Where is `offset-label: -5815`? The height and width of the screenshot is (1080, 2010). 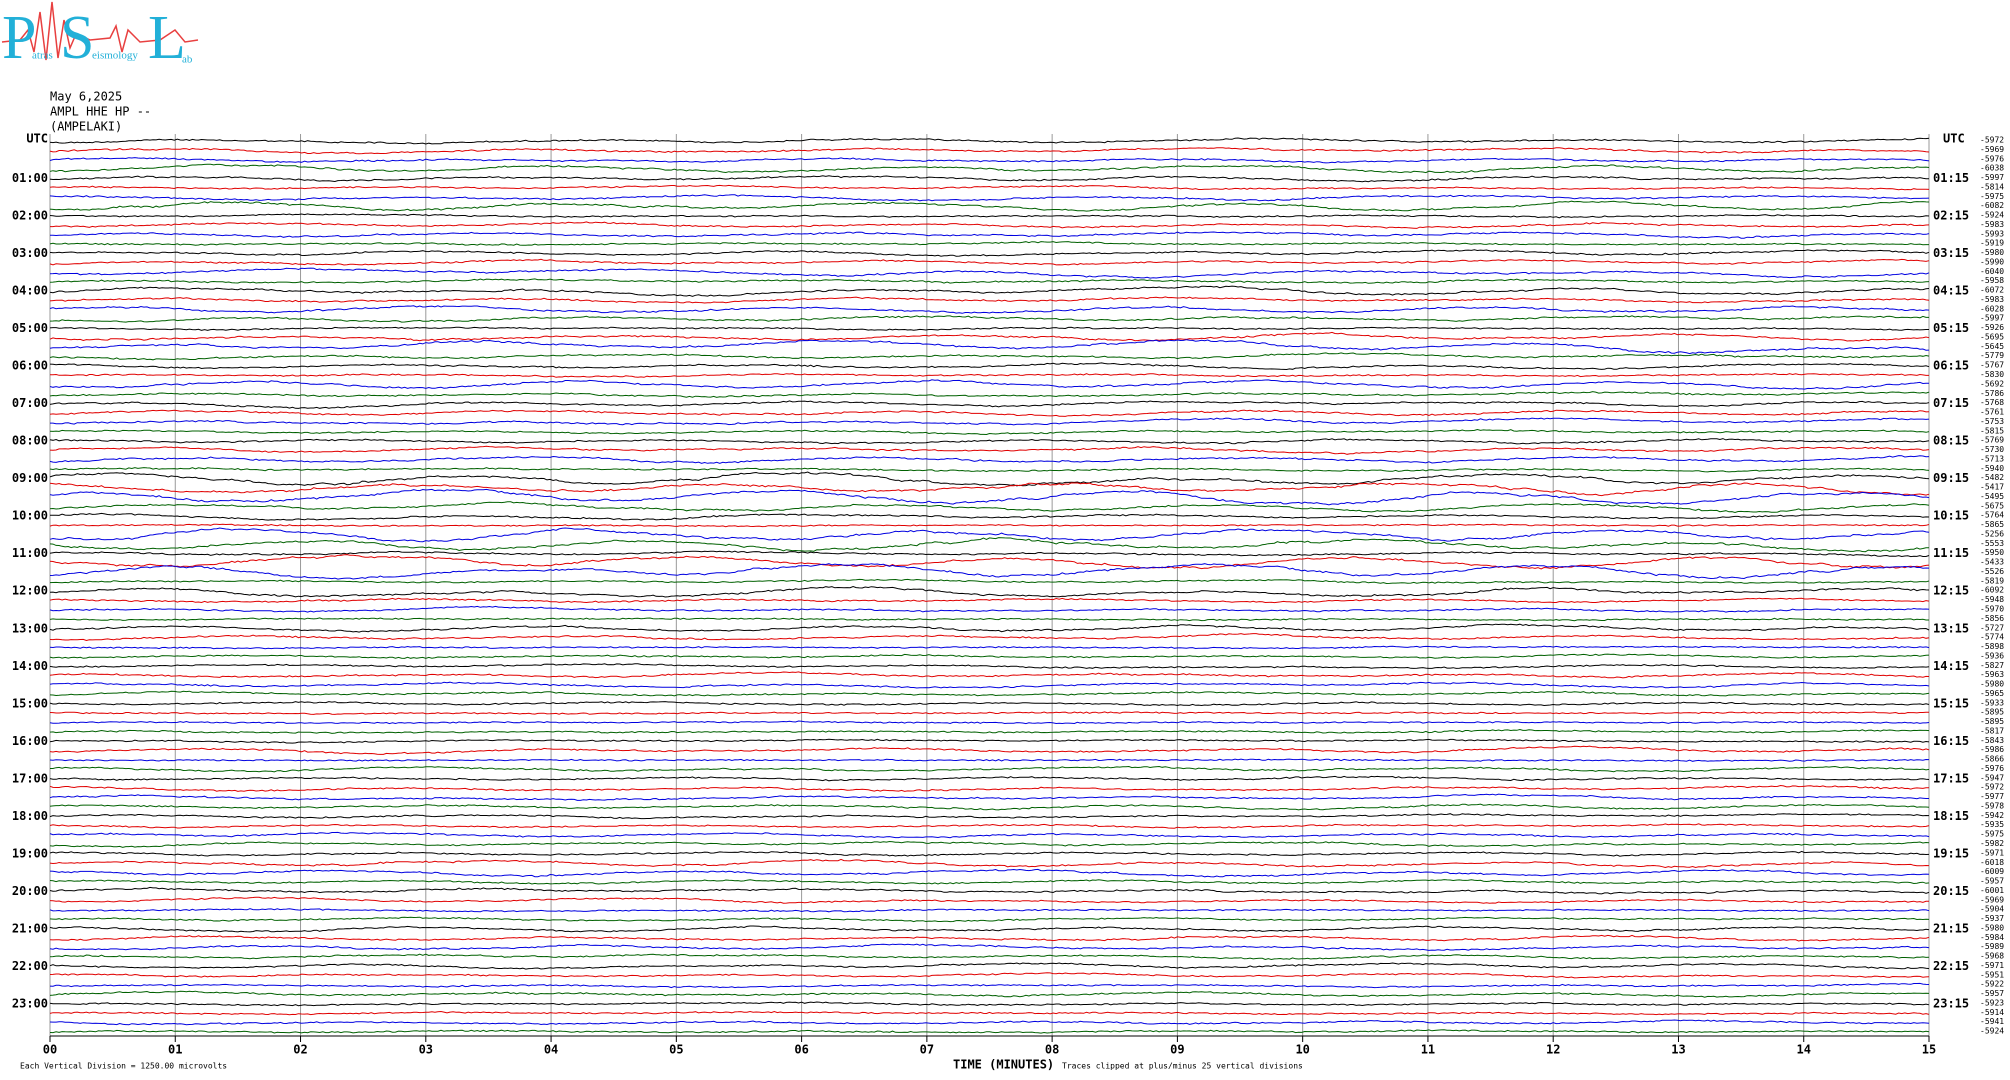 offset-label: -5815 is located at coordinates (1992, 430).